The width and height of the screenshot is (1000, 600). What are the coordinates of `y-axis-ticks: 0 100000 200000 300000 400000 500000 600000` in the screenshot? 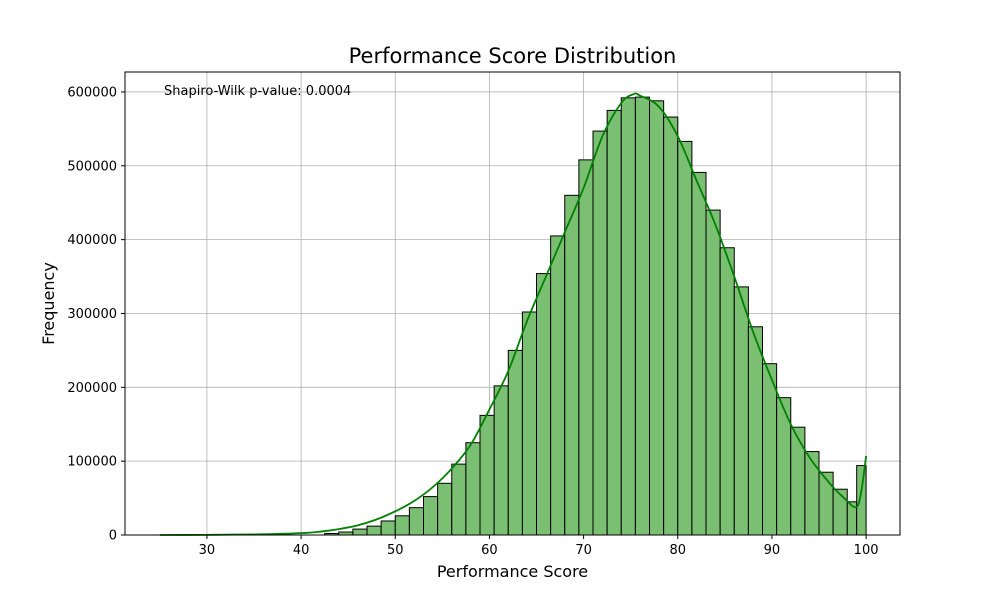 It's located at (96, 314).